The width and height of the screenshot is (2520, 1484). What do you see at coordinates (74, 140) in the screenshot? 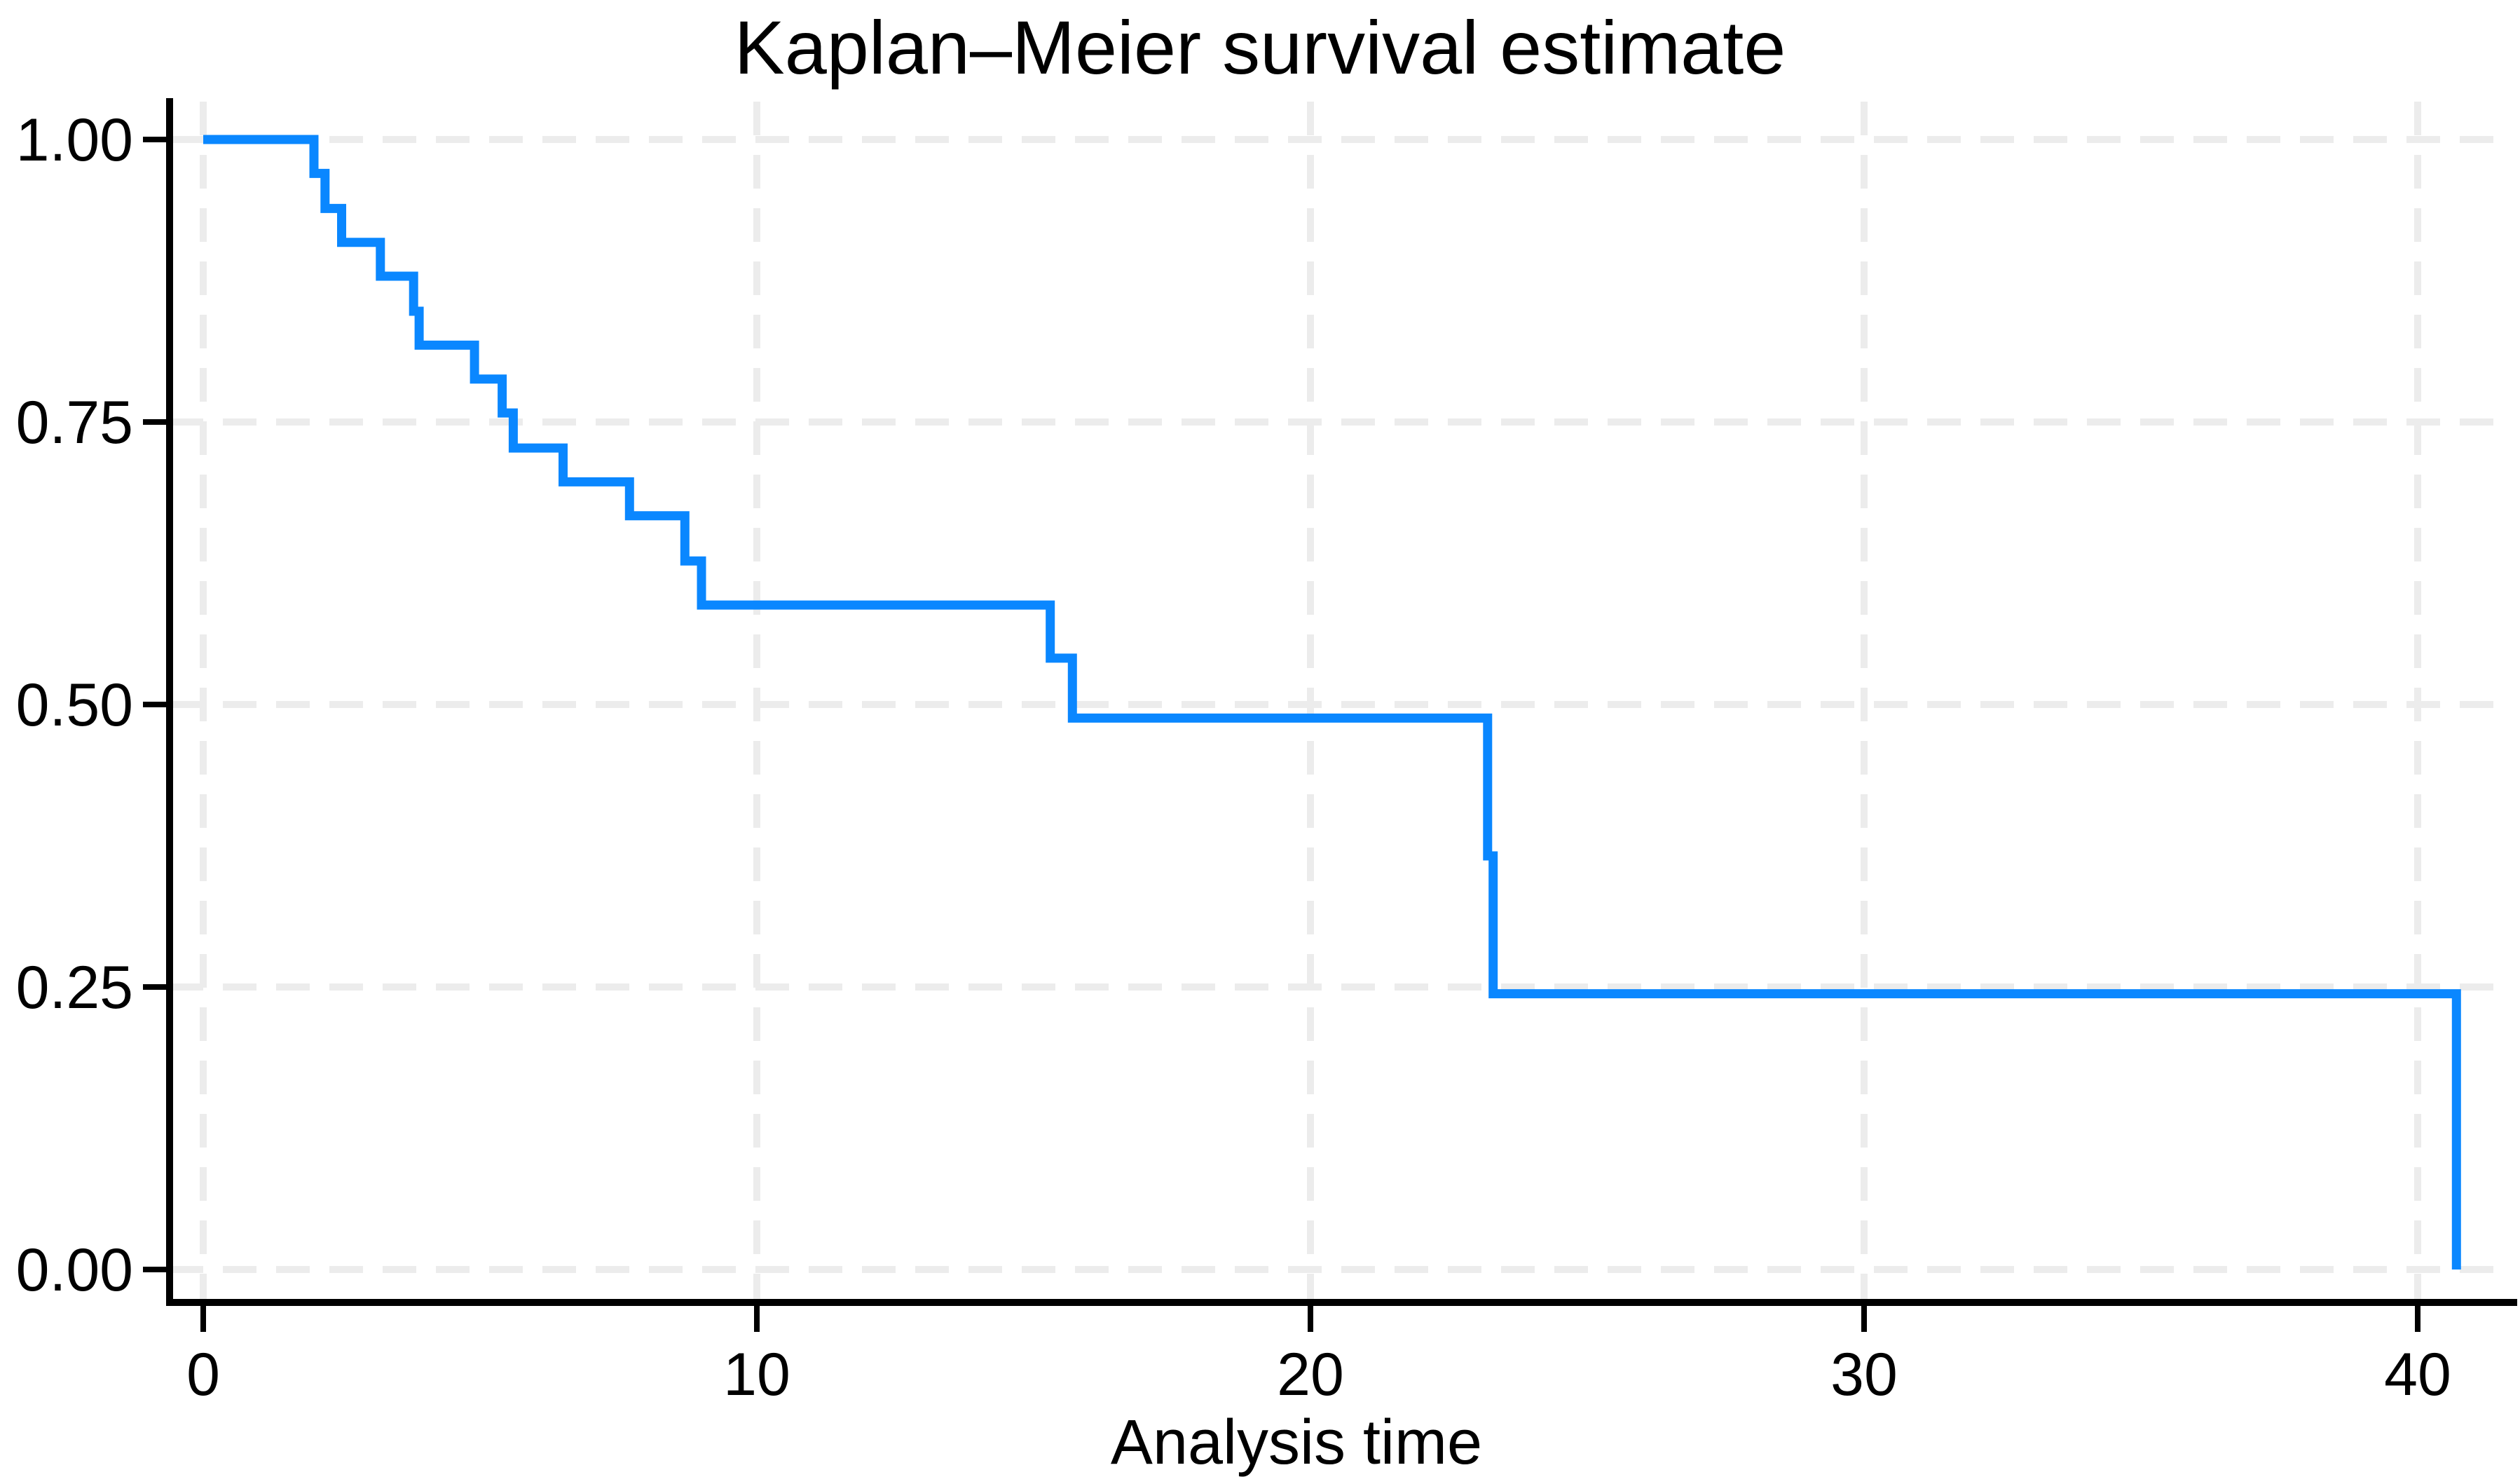
I see `y-tick-label: 1.00` at bounding box center [74, 140].